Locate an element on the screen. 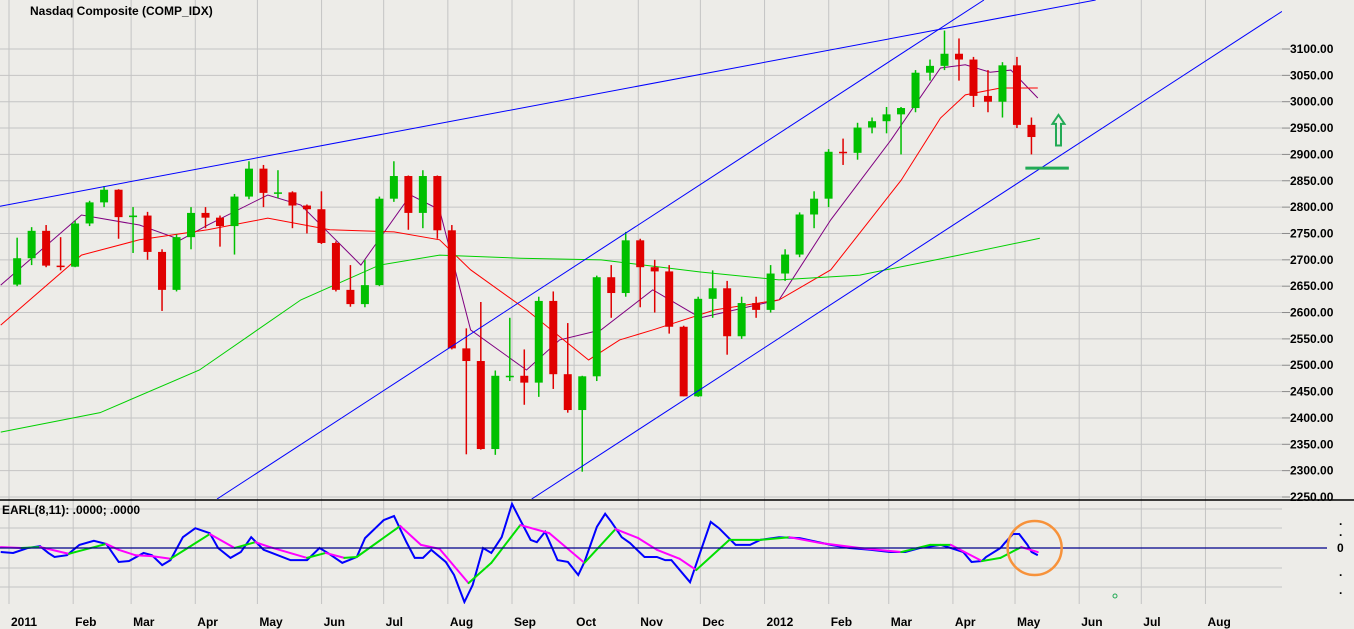  x-tick-label: Dec is located at coordinates (713, 622).